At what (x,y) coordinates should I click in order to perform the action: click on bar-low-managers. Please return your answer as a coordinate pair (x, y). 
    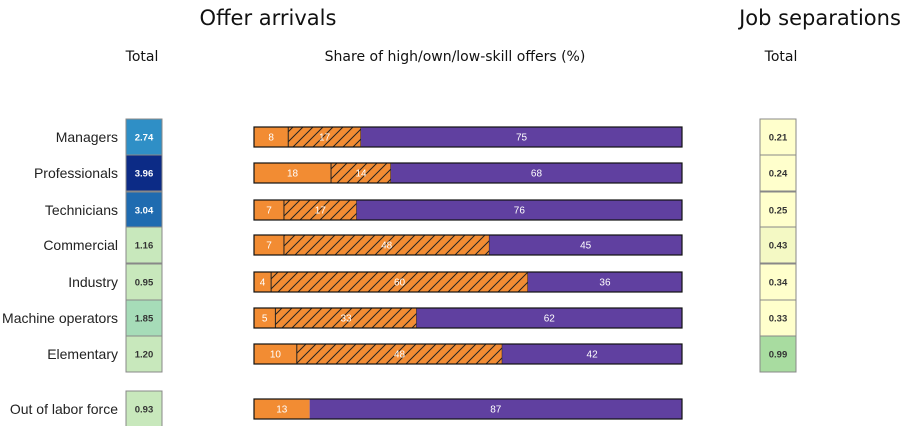
    Looking at the image, I should click on (521, 137).